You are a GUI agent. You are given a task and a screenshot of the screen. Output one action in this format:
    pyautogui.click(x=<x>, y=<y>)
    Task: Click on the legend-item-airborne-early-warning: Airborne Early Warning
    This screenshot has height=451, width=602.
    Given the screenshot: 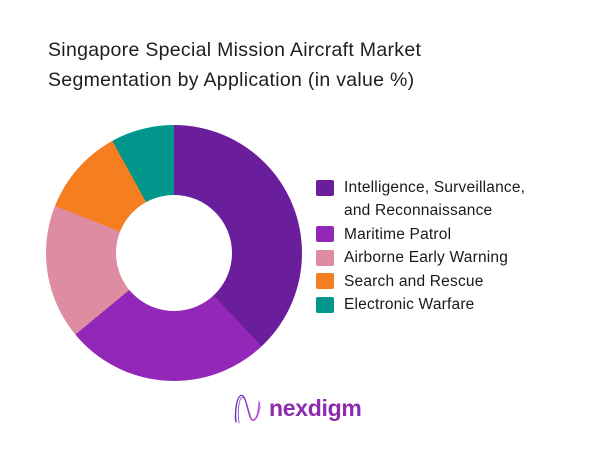 What is the action you would take?
    pyautogui.click(x=436, y=257)
    